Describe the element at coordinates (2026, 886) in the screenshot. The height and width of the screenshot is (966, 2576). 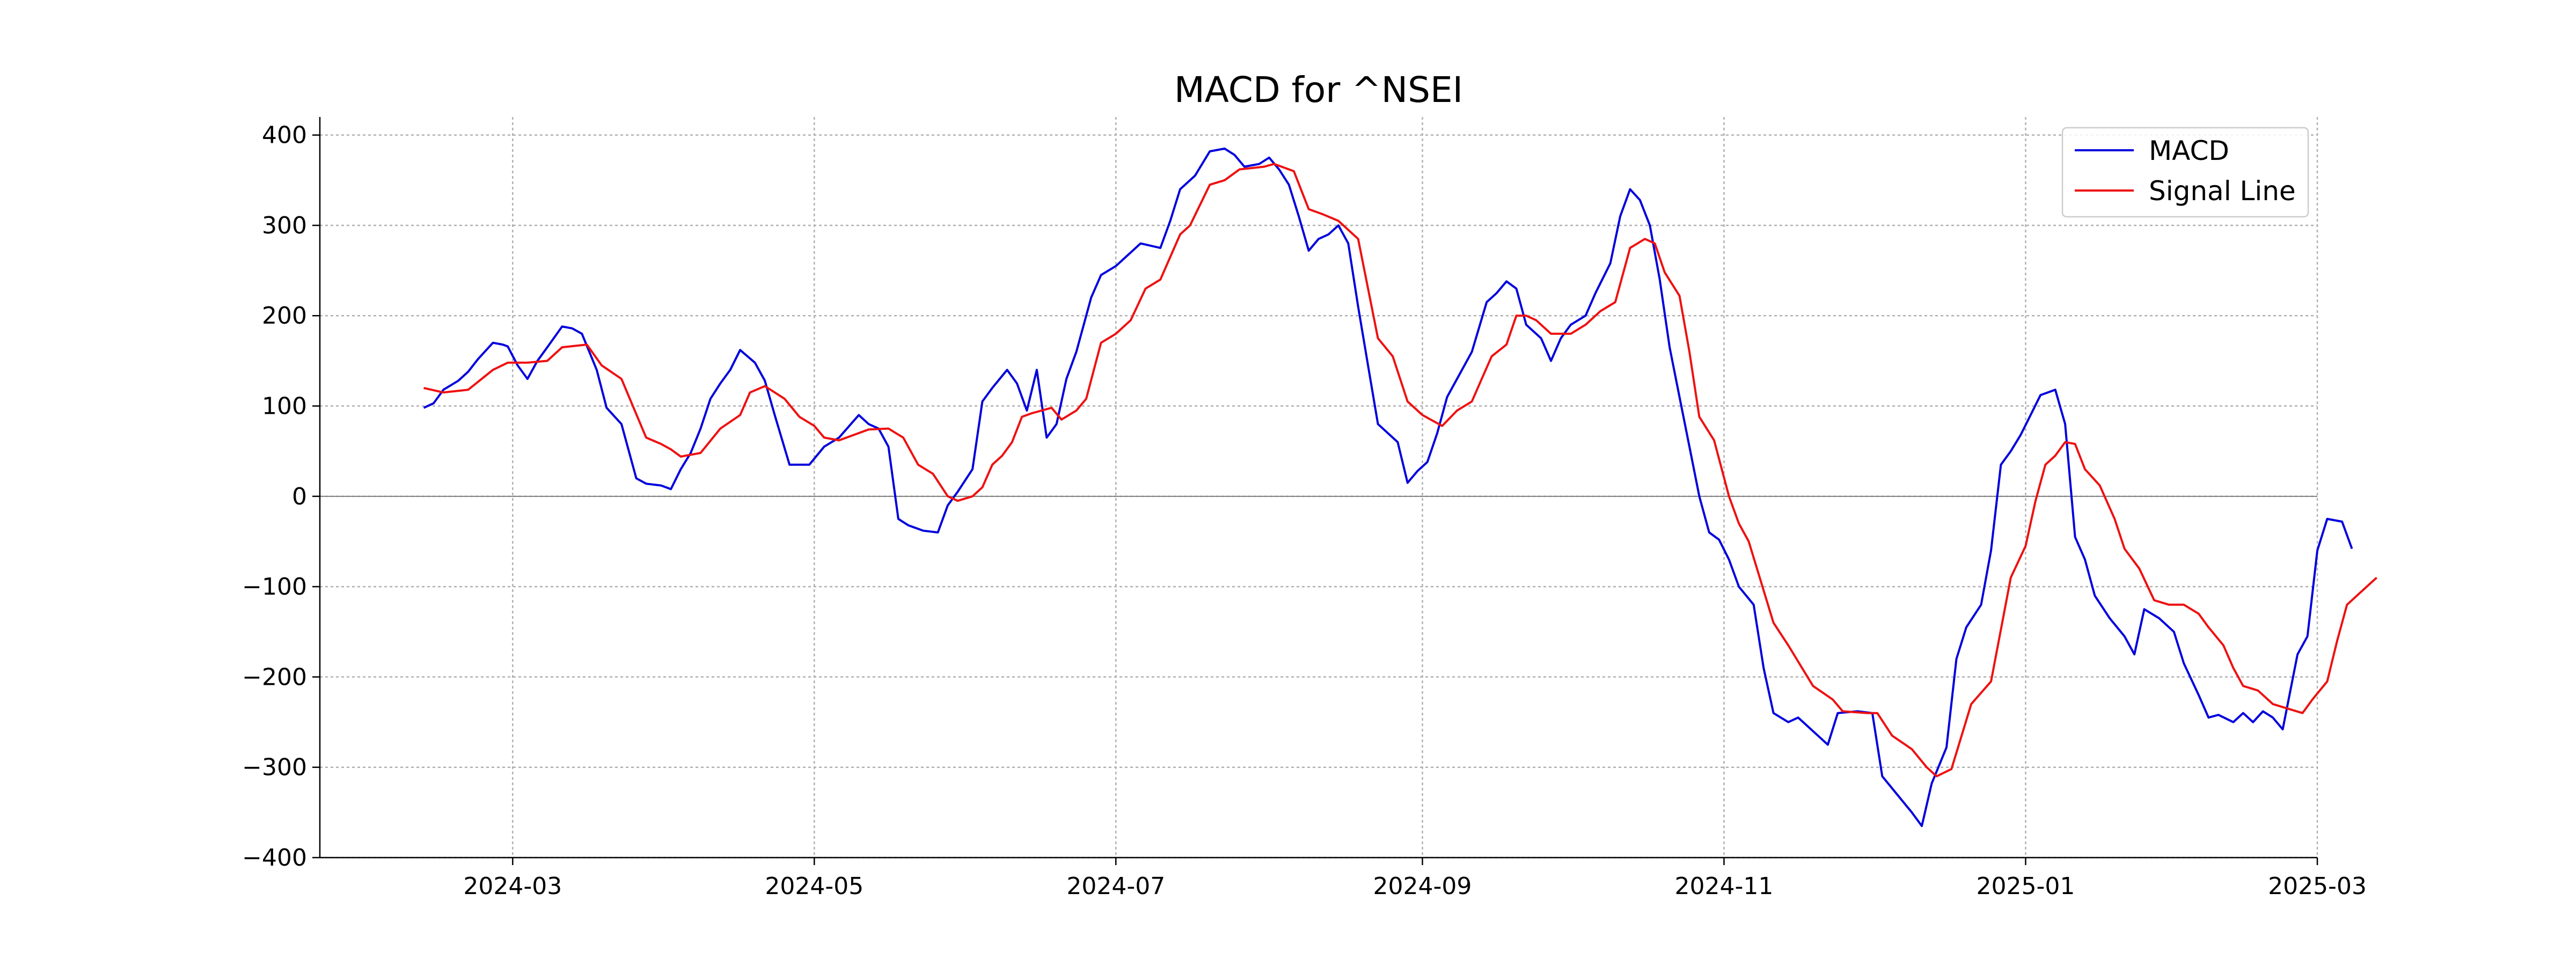
I see `x-tick-label: 2025-01` at that location.